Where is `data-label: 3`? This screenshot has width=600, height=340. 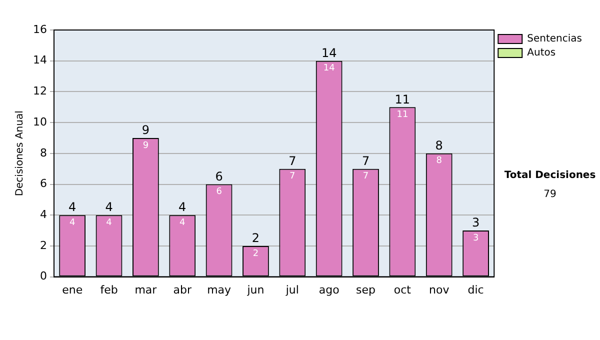 data-label: 3 is located at coordinates (475, 238).